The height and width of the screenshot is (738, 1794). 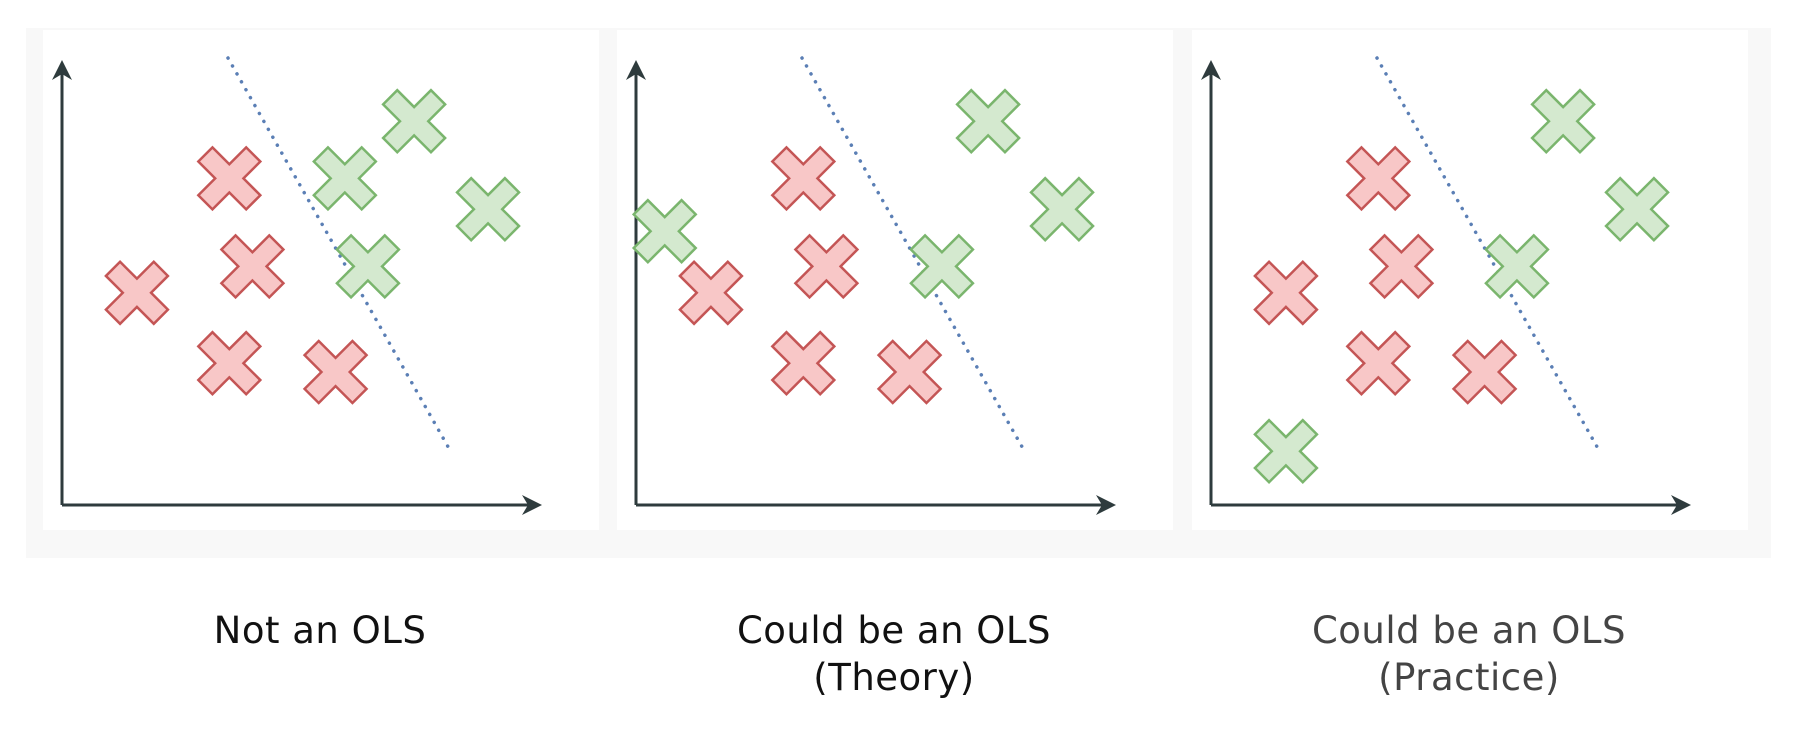 I want to click on caption-line: (Practice), so click(x=1469, y=677).